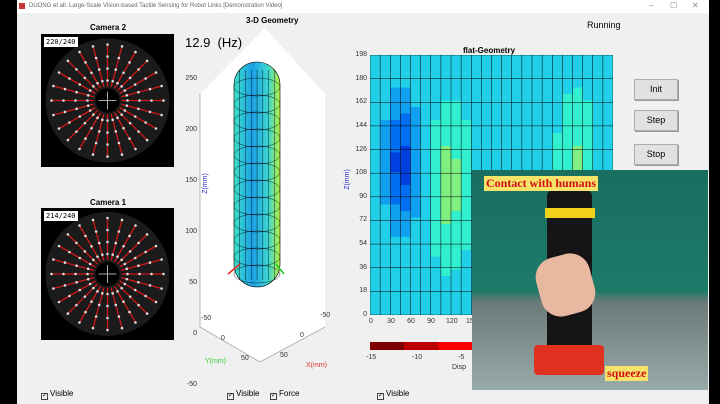  What do you see at coordinates (284, 394) in the screenshot?
I see `force-checkbox: ✓ Force` at bounding box center [284, 394].